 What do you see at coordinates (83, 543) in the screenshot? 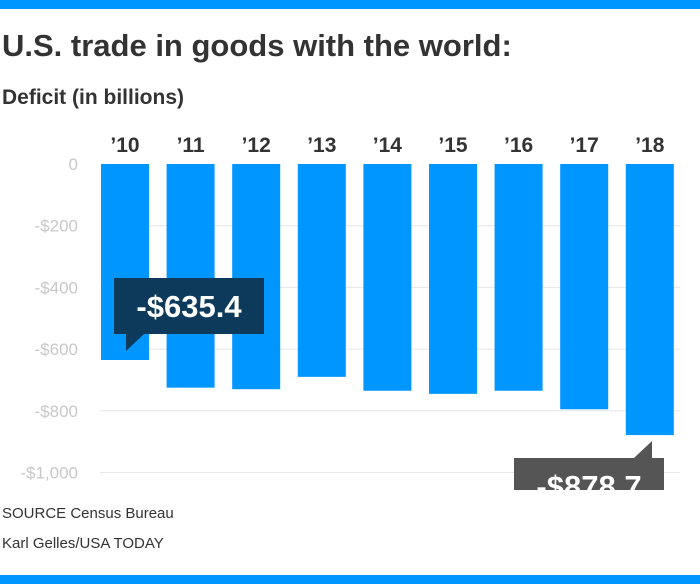
I see `credit-note: Karl Gelles/USA TODAY` at bounding box center [83, 543].